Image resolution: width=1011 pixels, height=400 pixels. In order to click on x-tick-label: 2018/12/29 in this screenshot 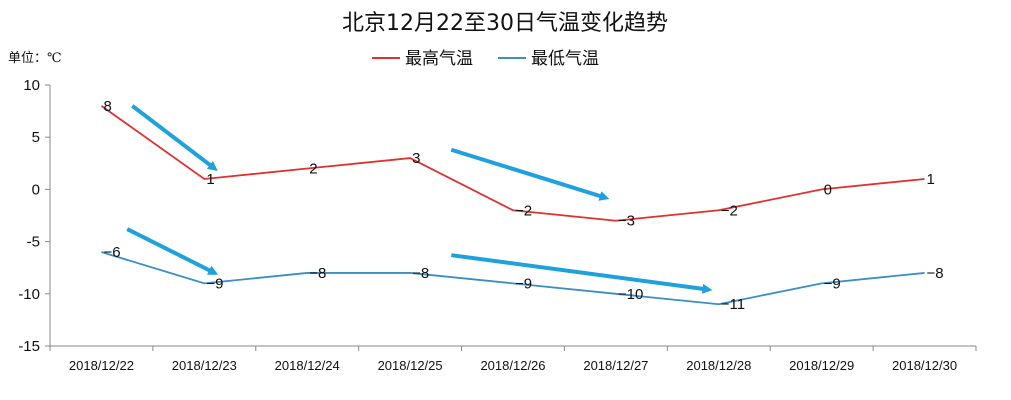, I will do `click(821, 365)`.